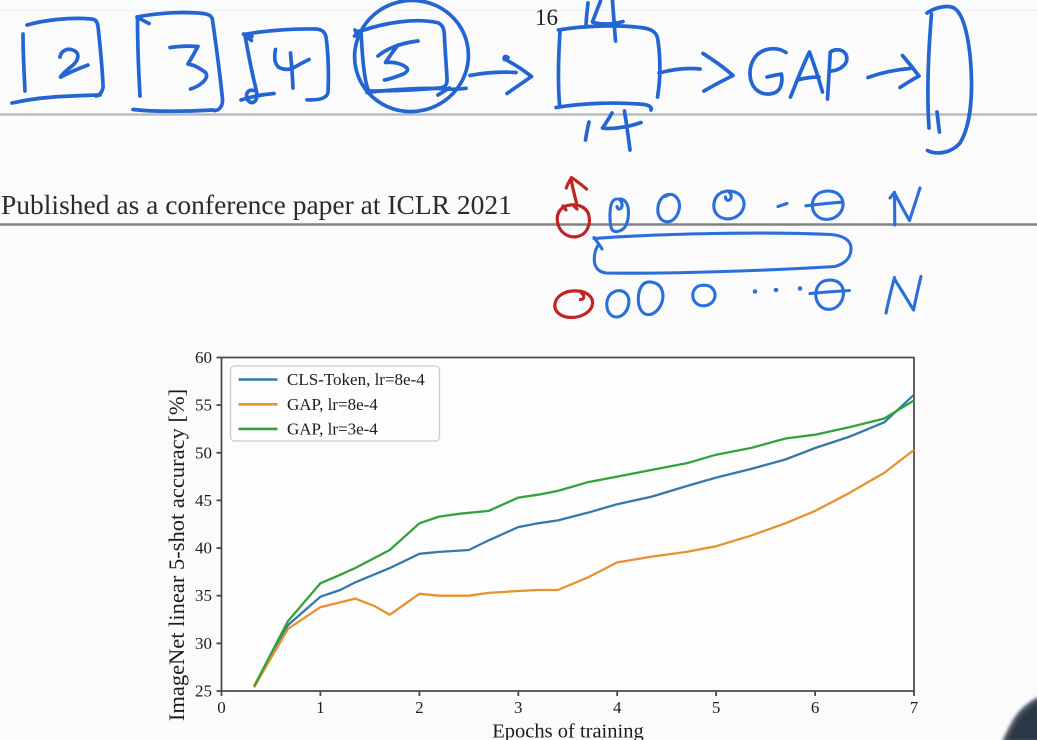 Image resolution: width=1037 pixels, height=740 pixels. Describe the element at coordinates (332, 428) in the screenshot. I see `svg-text: GAP, lr=3e-4` at that location.